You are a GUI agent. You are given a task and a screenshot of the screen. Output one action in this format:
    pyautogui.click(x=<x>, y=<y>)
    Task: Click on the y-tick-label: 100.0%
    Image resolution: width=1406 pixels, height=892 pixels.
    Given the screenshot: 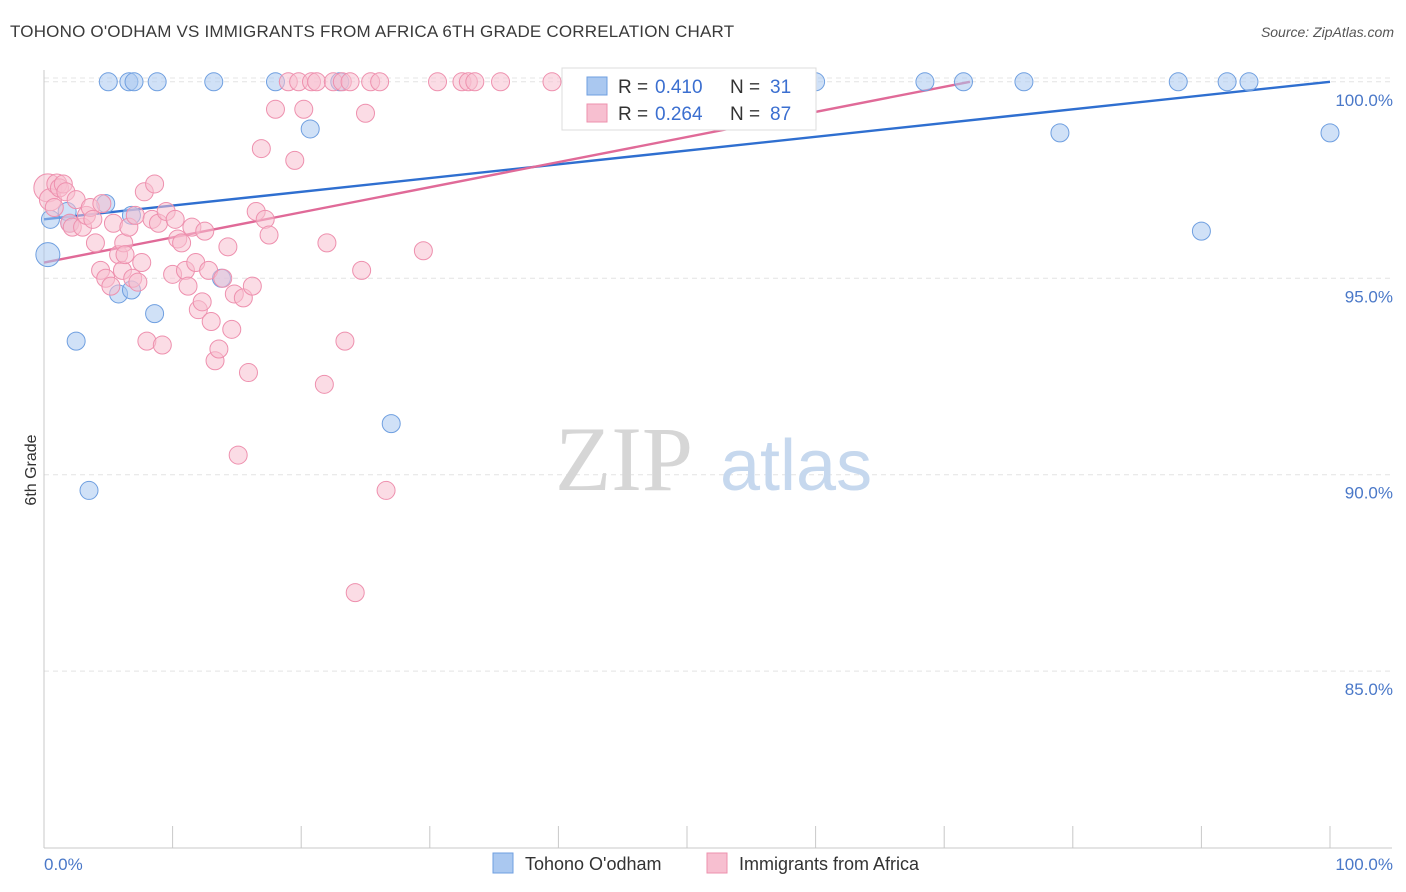 What is the action you would take?
    pyautogui.click(x=1364, y=100)
    